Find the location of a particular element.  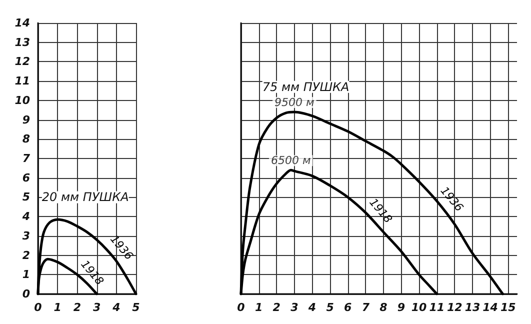

x-tick-label: 6 is located at coordinates (348, 307).